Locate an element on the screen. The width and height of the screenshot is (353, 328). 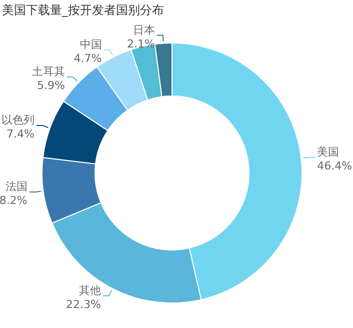
data-label: 7.4% is located at coordinates (20, 133).